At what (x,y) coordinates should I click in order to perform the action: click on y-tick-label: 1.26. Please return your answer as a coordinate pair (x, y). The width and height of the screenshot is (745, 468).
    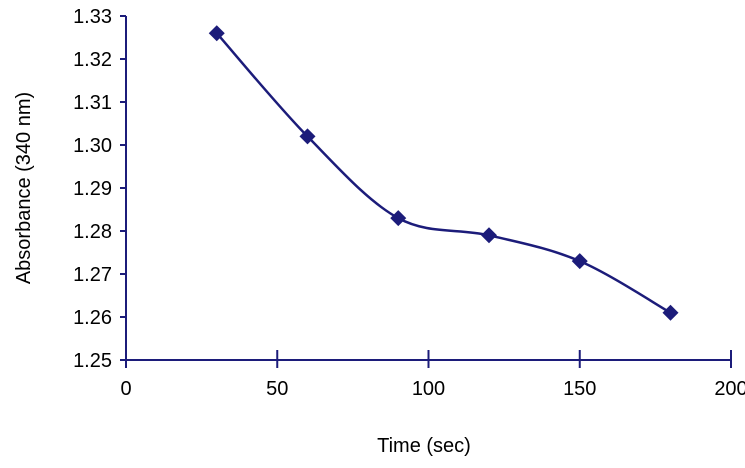
    Looking at the image, I should click on (92, 318).